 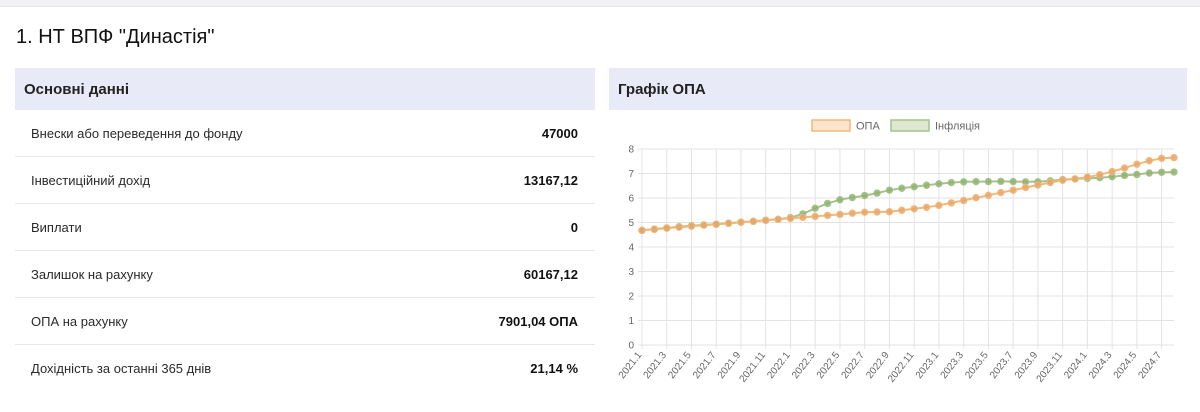 What do you see at coordinates (753, 367) in the screenshot?
I see `x-tick-label: 2021.11` at bounding box center [753, 367].